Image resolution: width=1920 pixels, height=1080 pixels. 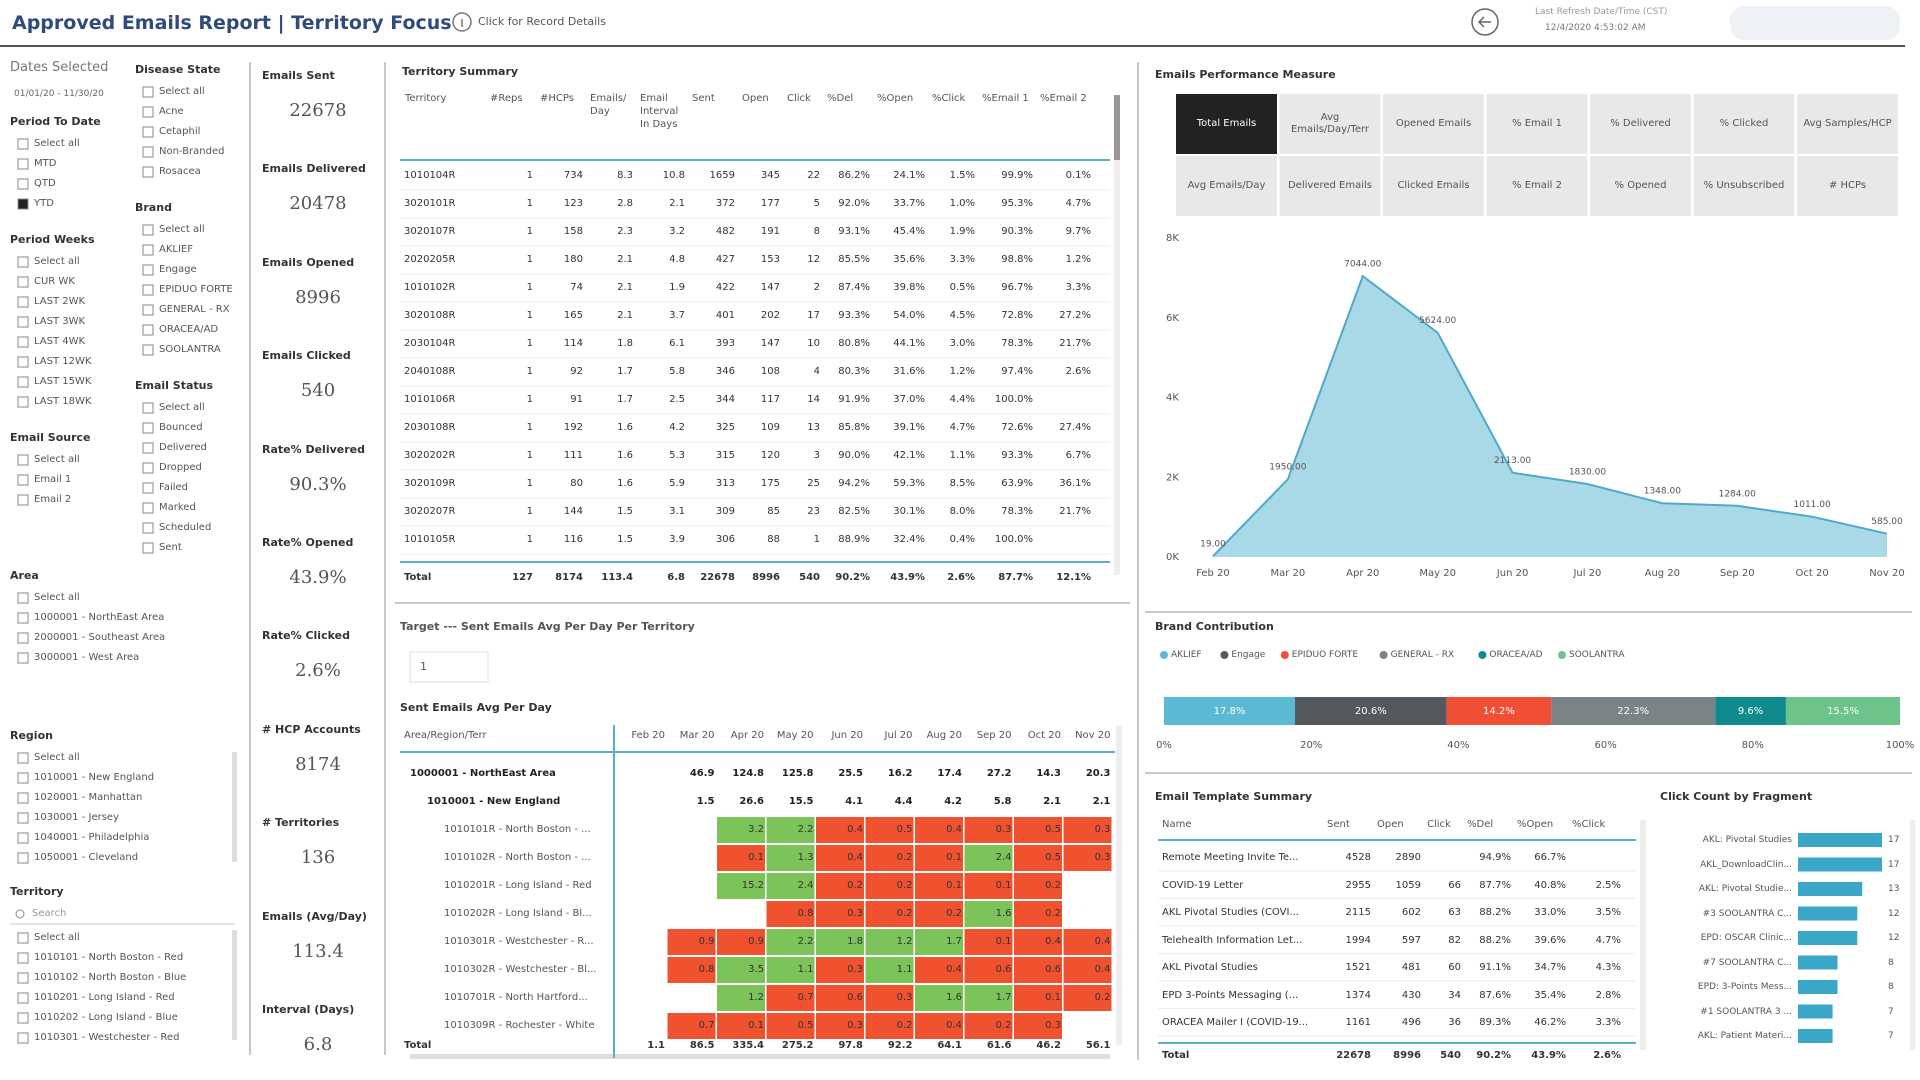 I want to click on filter-option: 1010301 - Westchester - Red, so click(x=107, y=1037).